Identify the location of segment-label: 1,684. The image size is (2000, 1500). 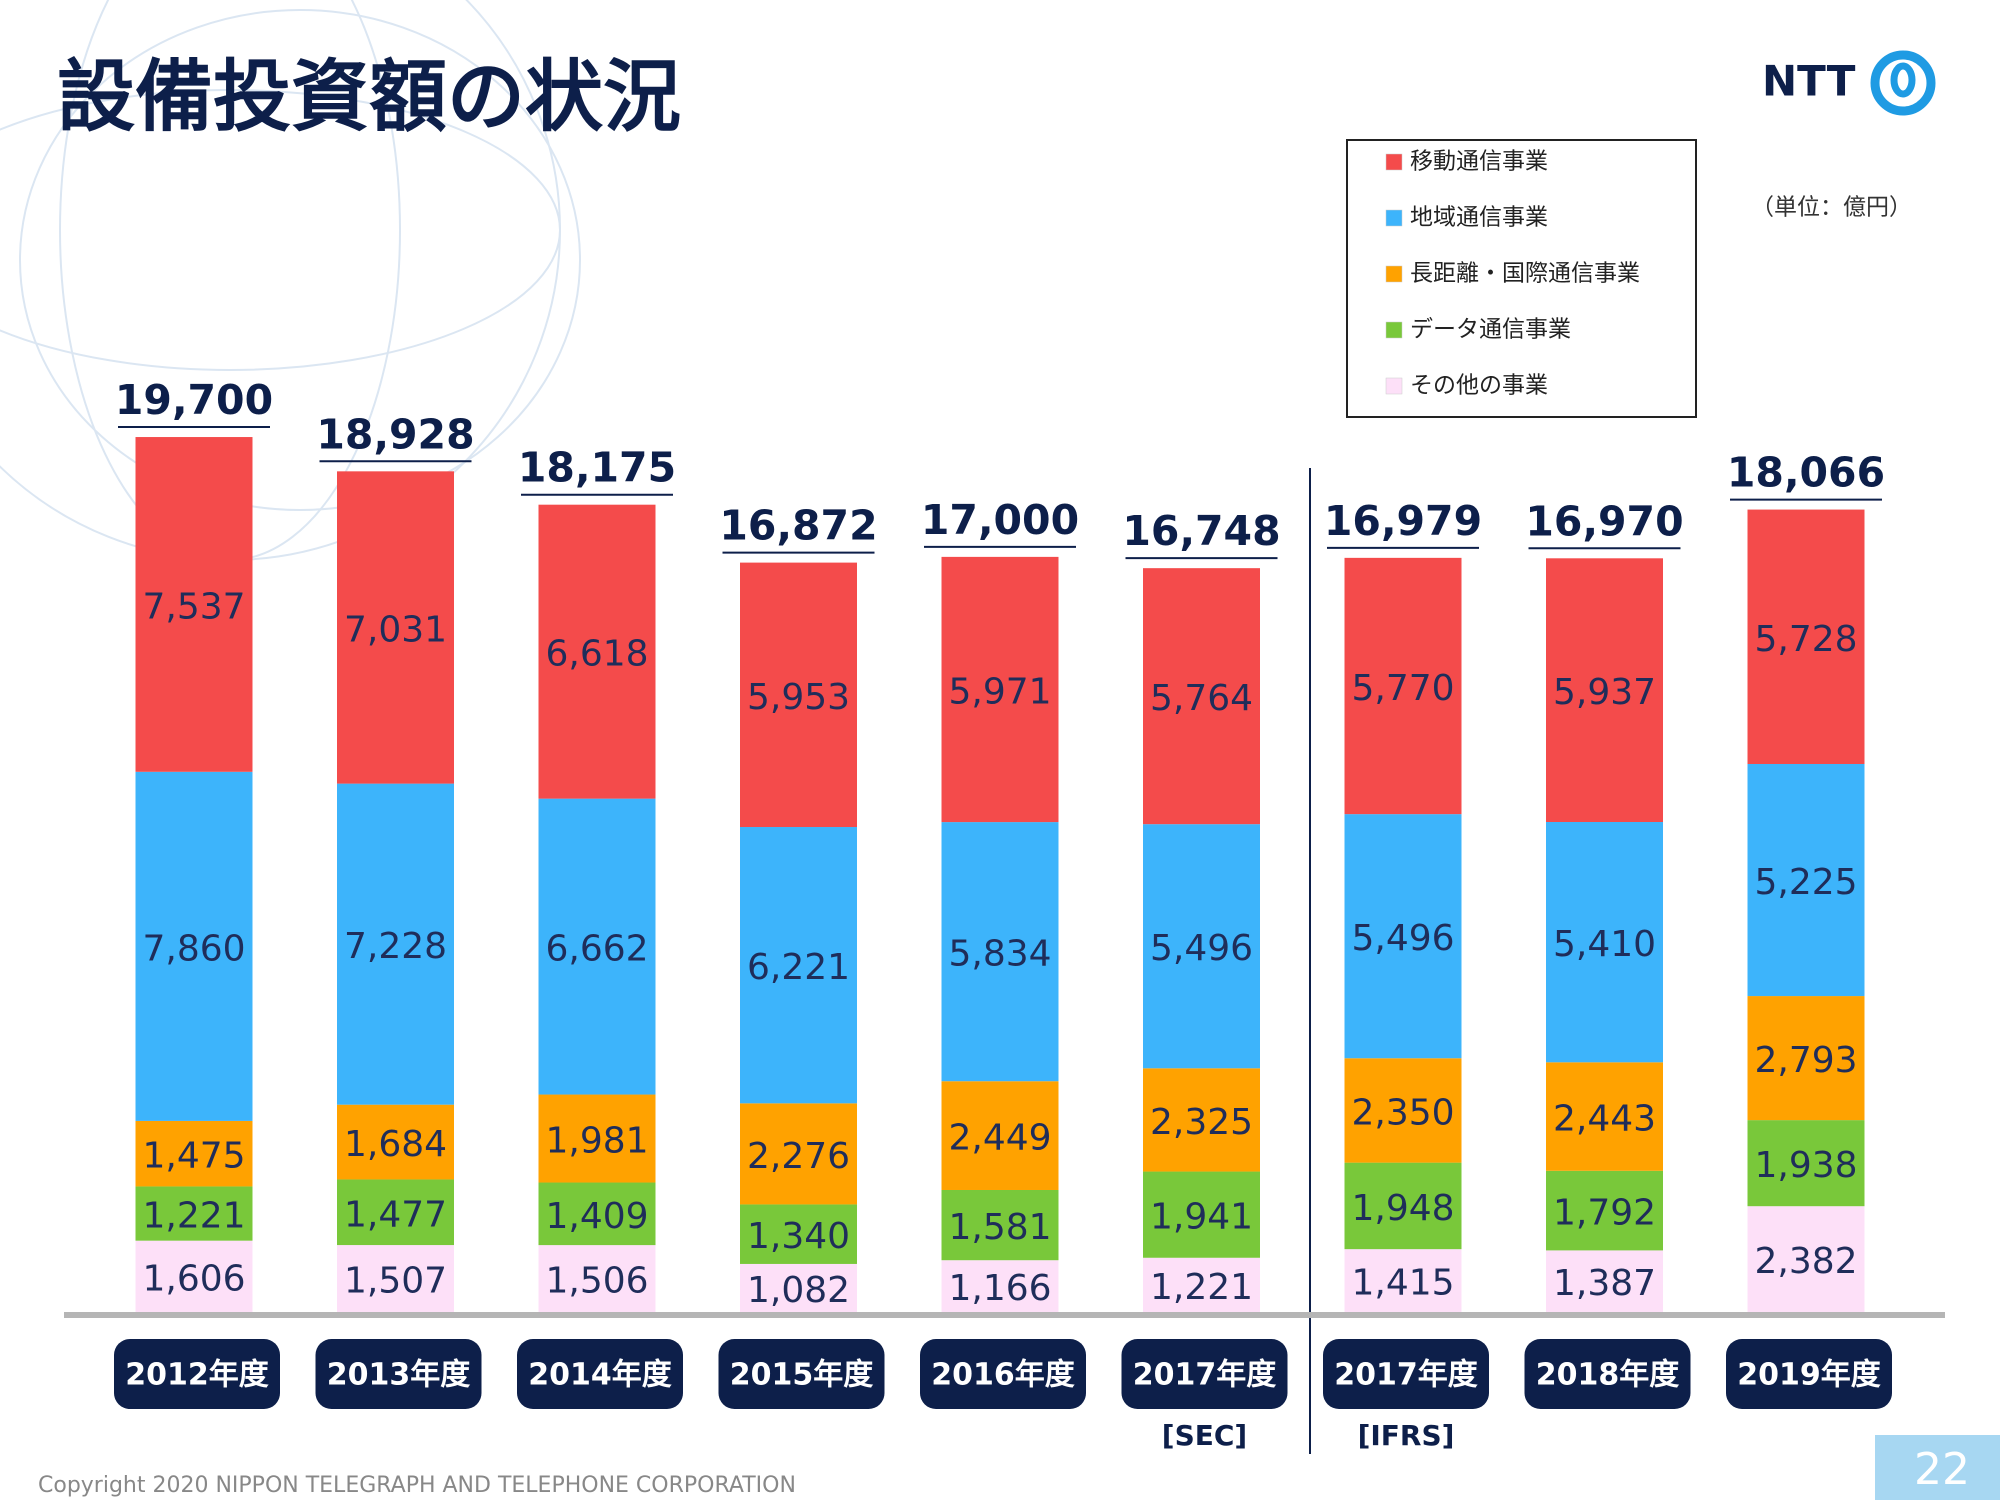
(395, 1144).